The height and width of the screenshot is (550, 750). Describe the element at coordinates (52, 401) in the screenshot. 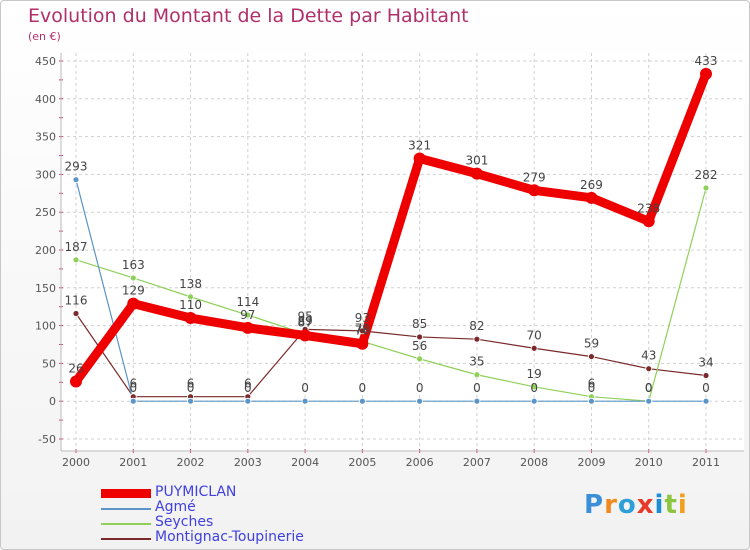

I see `y-tick-label: 0` at that location.